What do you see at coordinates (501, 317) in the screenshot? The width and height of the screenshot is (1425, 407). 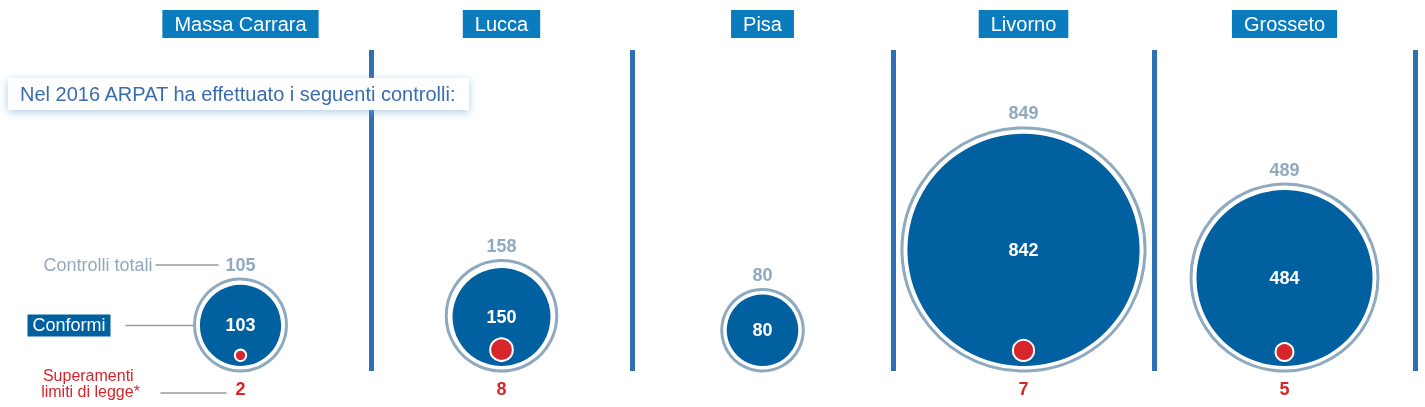 I see `data-label: 150` at bounding box center [501, 317].